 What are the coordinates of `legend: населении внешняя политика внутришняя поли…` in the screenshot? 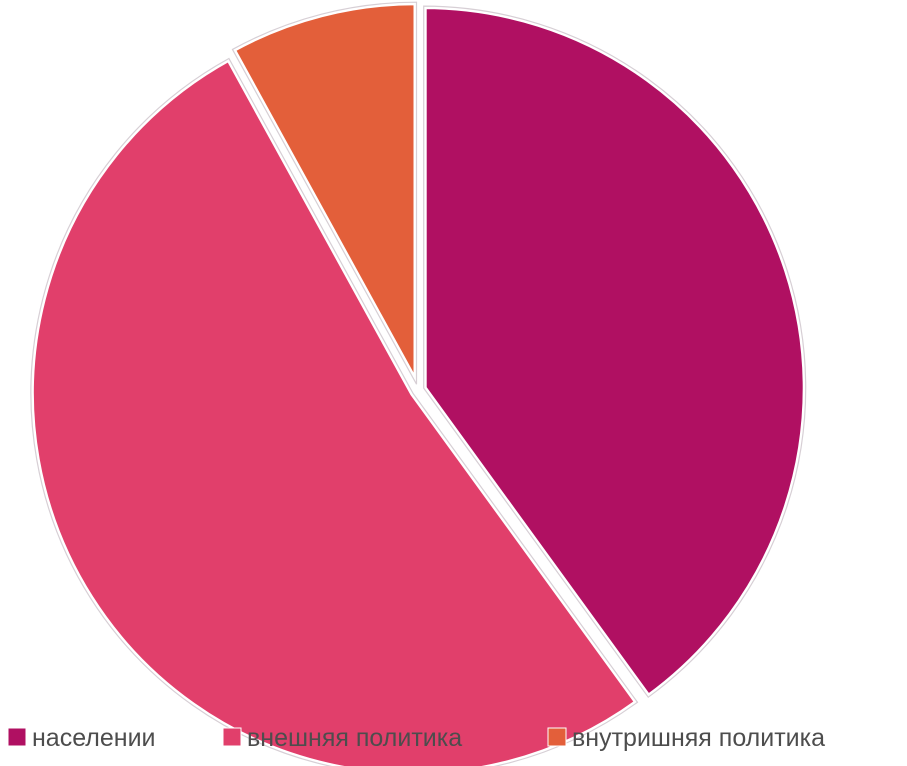 It's located at (416, 738).